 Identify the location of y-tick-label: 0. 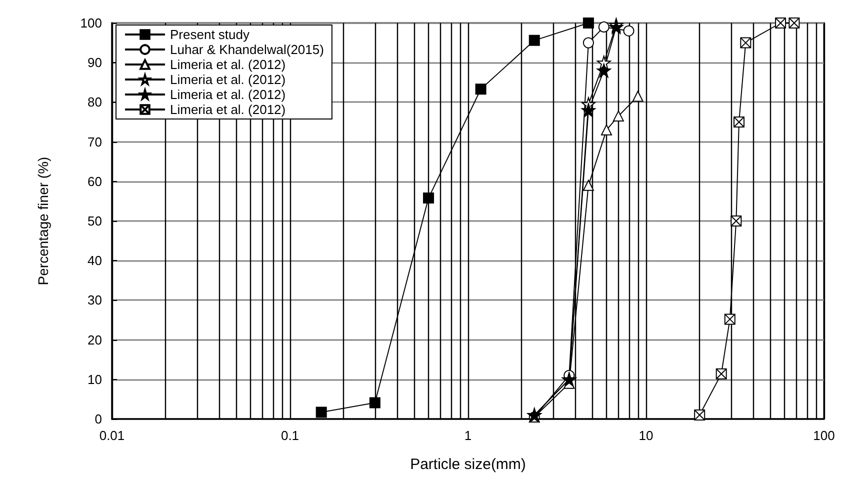
(98, 419).